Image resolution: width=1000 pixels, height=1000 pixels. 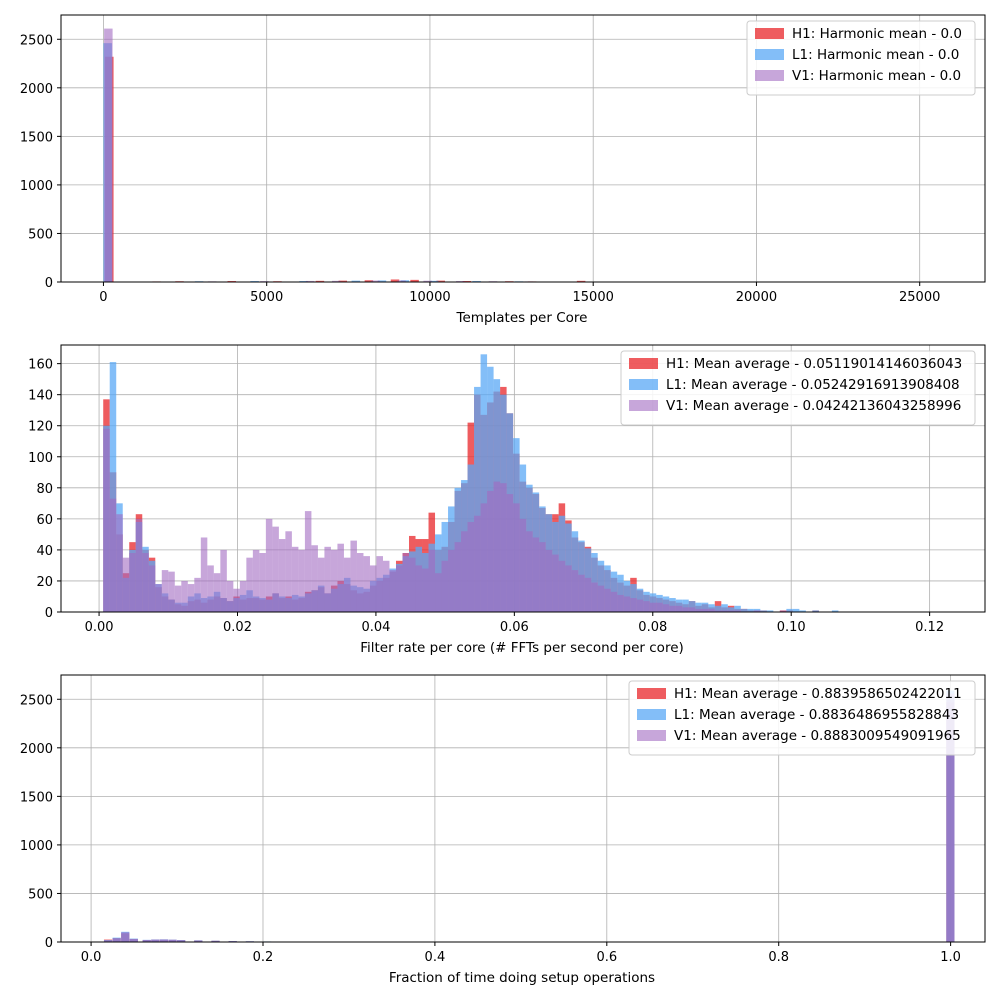 What do you see at coordinates (44, 520) in the screenshot?
I see `y-tick-label: 60` at bounding box center [44, 520].